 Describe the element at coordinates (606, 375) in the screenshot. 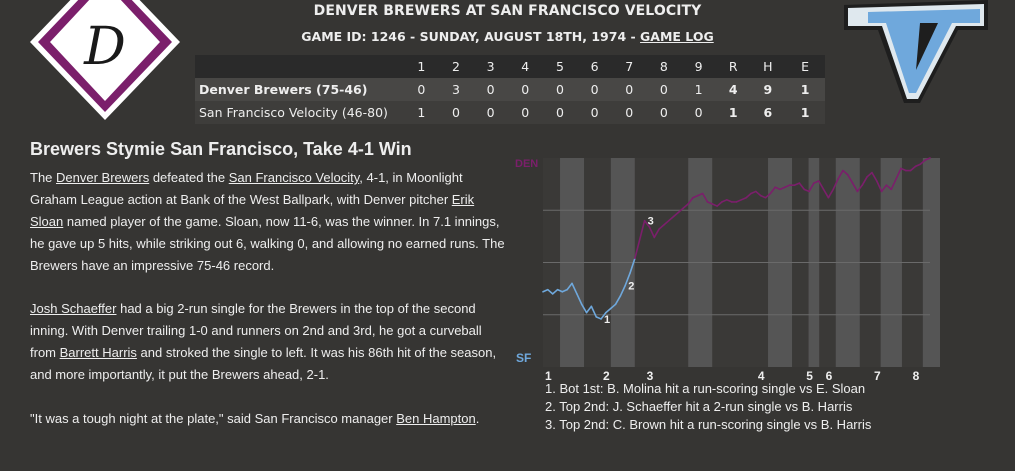

I see `inning-tick-label: 2` at that location.